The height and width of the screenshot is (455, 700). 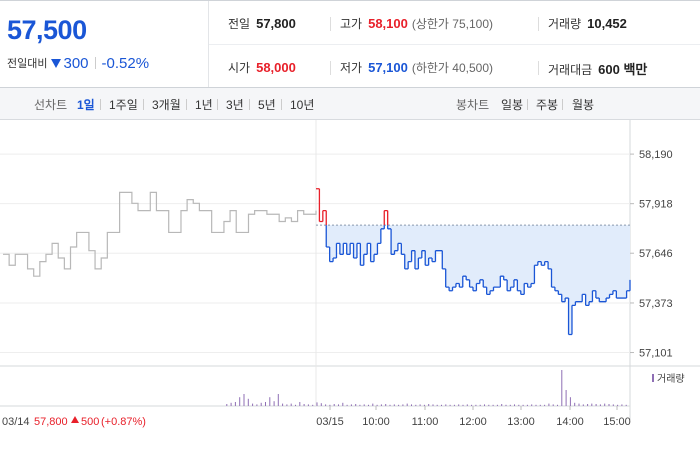 What do you see at coordinates (302, 105) in the screenshot?
I see `tab-10years: 10년` at bounding box center [302, 105].